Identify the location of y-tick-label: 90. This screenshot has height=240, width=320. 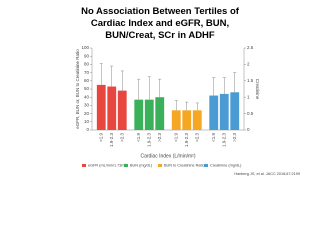
(87, 55).